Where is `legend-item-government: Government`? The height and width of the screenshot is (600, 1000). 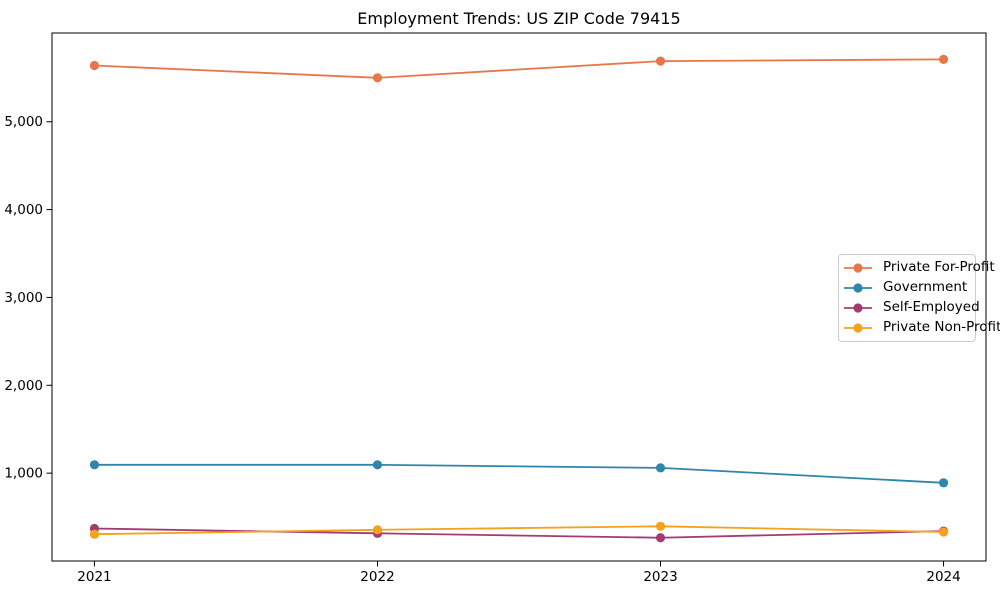 legend-item-government: Government is located at coordinates (907, 288).